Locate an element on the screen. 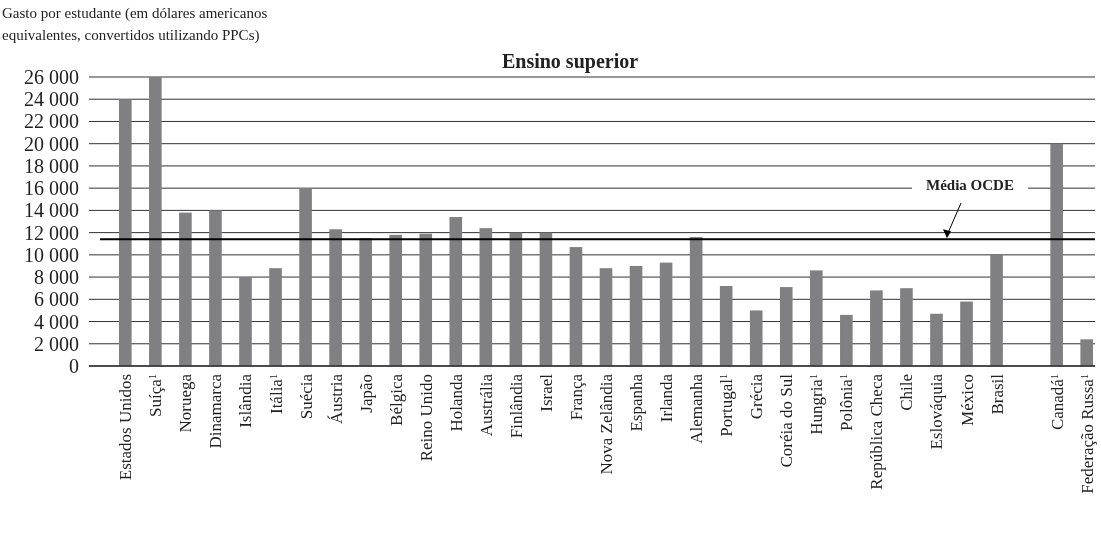 This screenshot has width=1101, height=533. x-tick-label: Finlândia is located at coordinates (516, 406).